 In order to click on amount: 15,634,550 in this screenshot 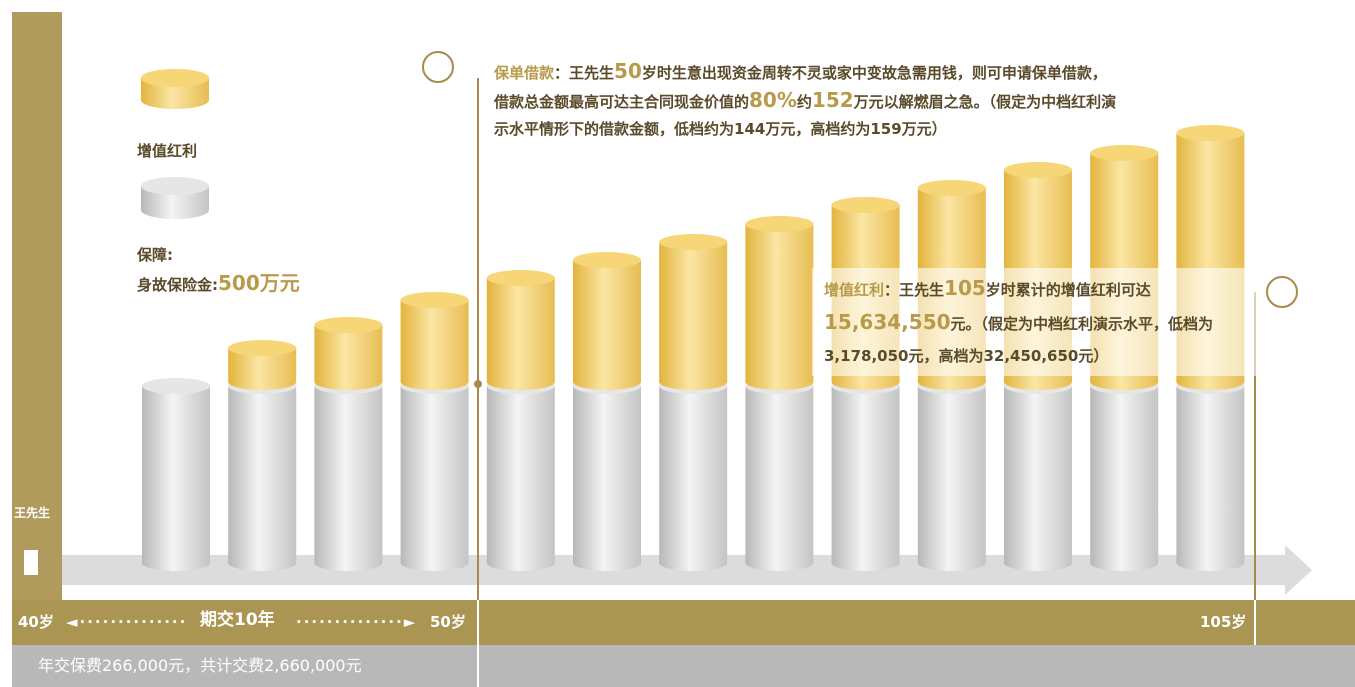, I will do `click(887, 322)`.